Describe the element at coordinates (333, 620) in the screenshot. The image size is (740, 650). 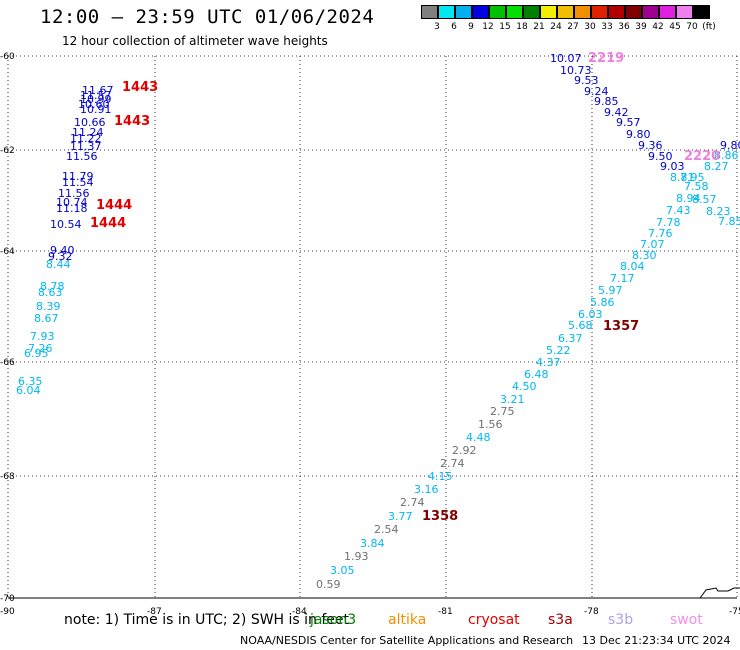
I see `satellite-name: jason3` at that location.